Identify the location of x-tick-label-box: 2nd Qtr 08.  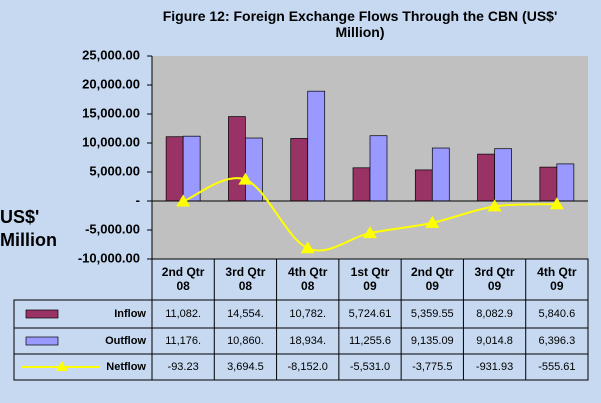
(183, 278).